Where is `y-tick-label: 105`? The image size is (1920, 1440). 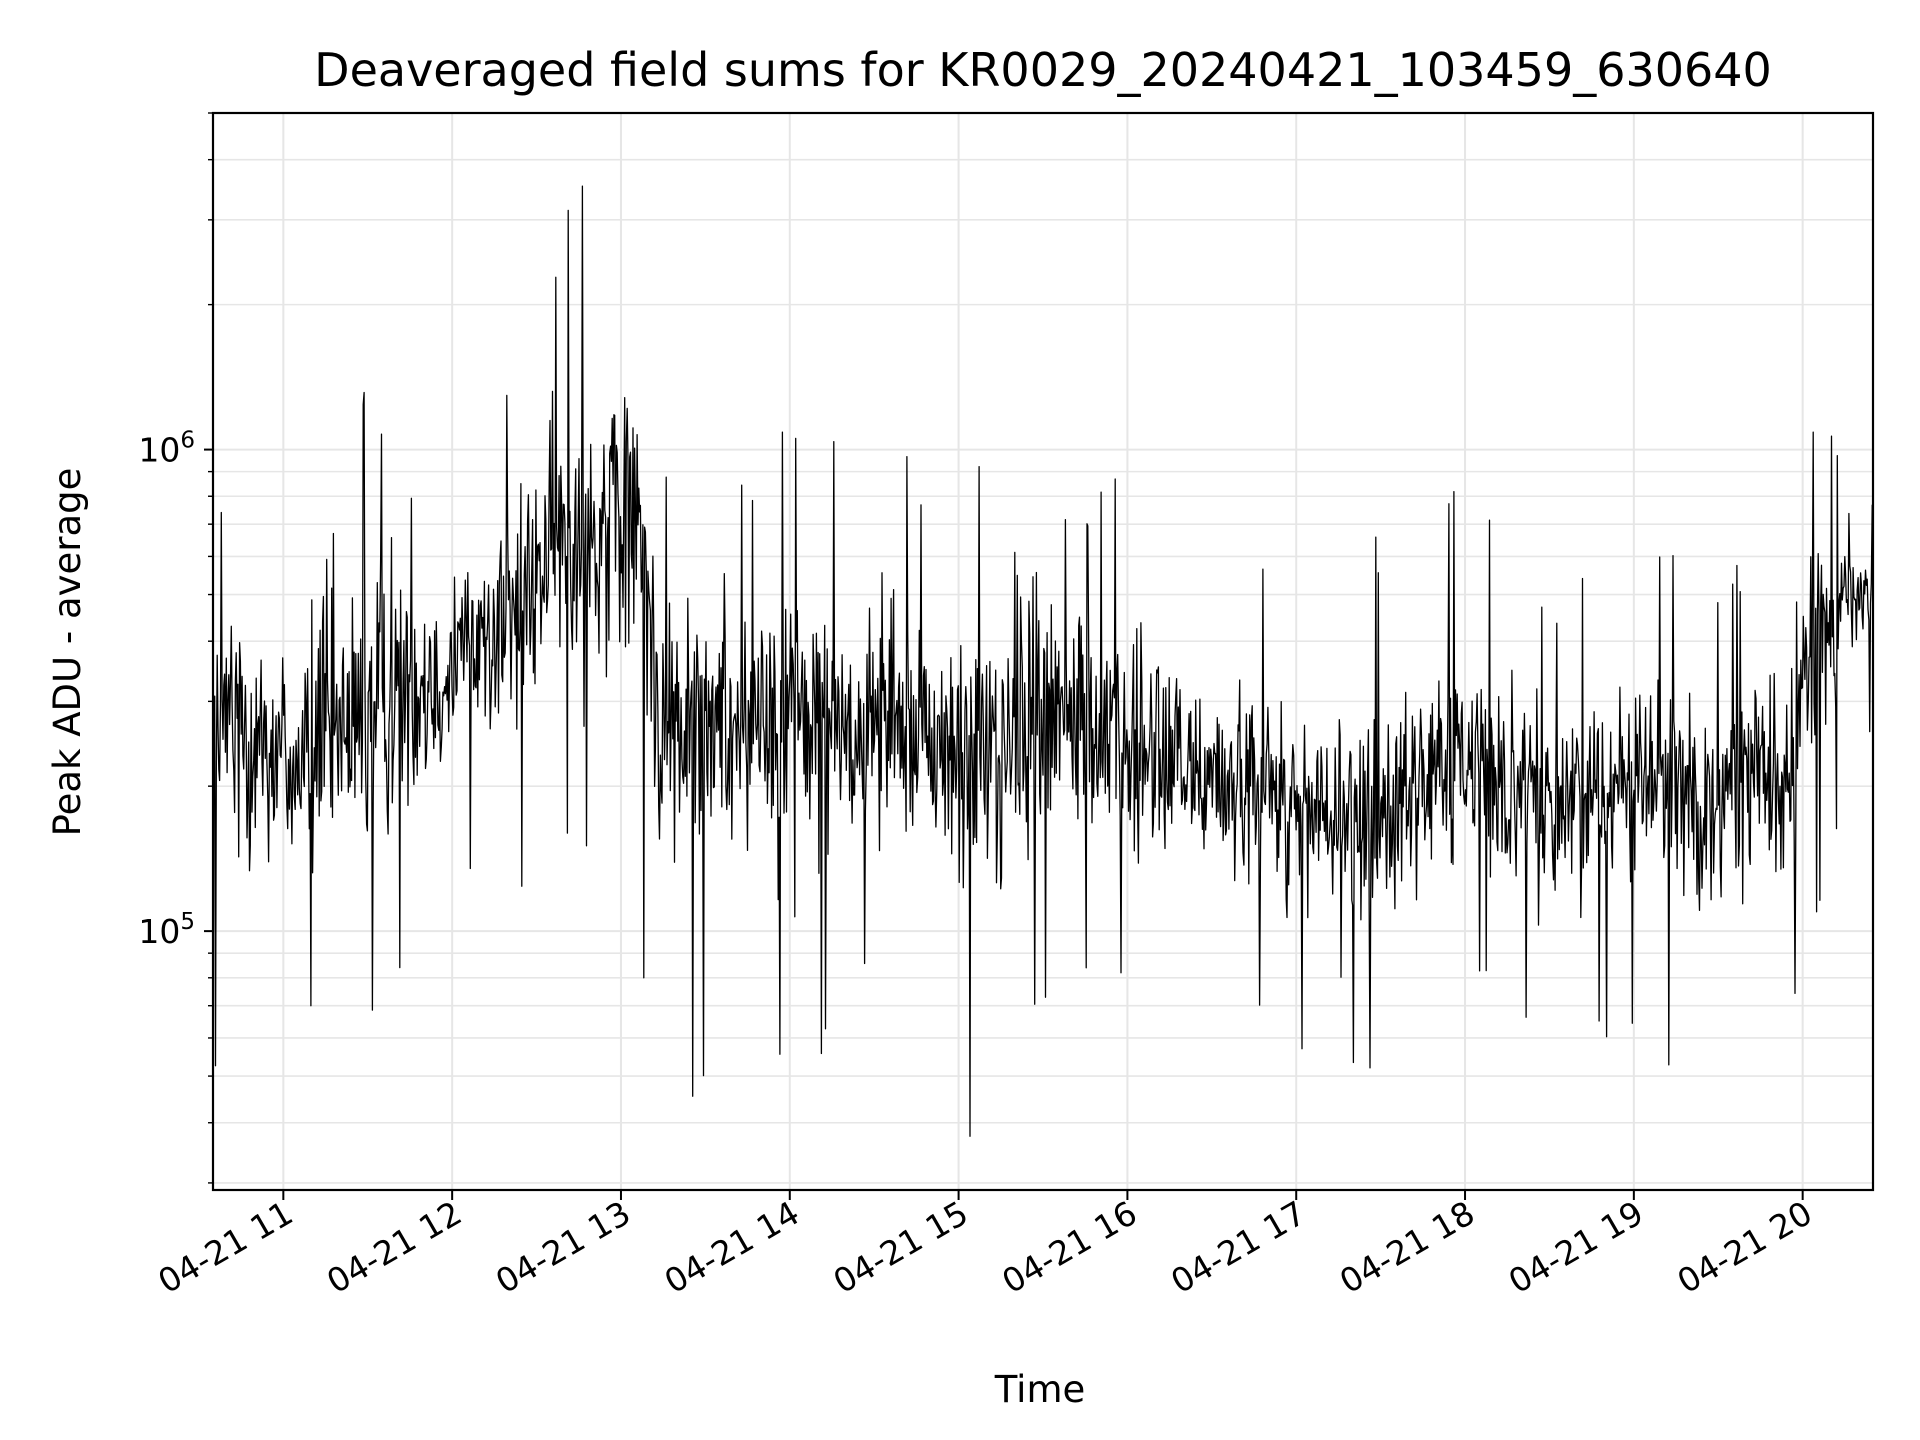 y-tick-label: 105 is located at coordinates (166, 930).